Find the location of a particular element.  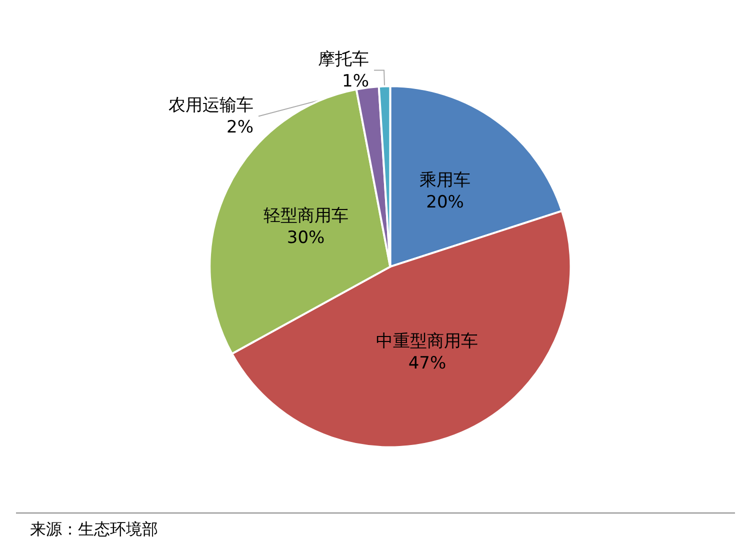

slice-label: 轻型商用车 is located at coordinates (305, 216).